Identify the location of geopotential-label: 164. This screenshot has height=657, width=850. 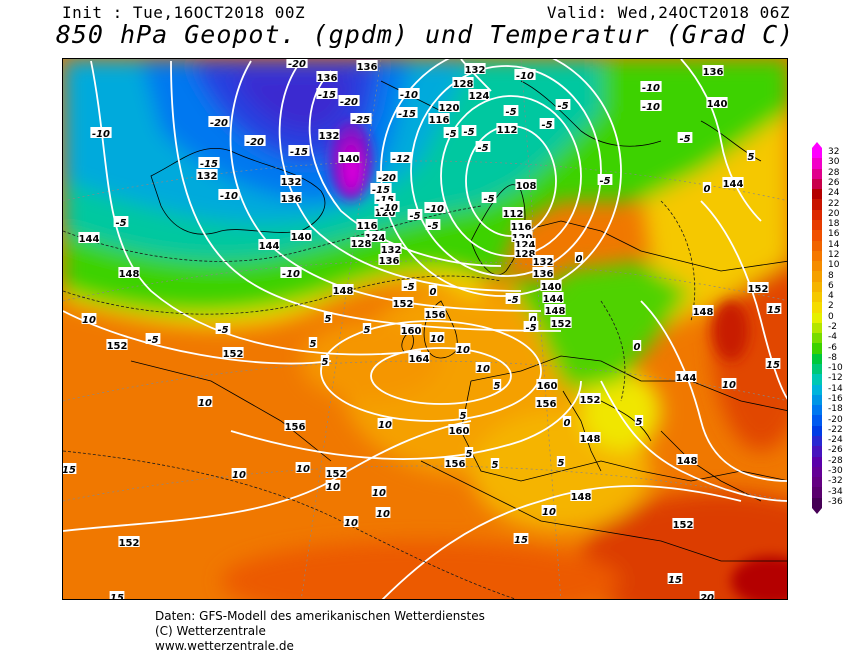
(419, 359).